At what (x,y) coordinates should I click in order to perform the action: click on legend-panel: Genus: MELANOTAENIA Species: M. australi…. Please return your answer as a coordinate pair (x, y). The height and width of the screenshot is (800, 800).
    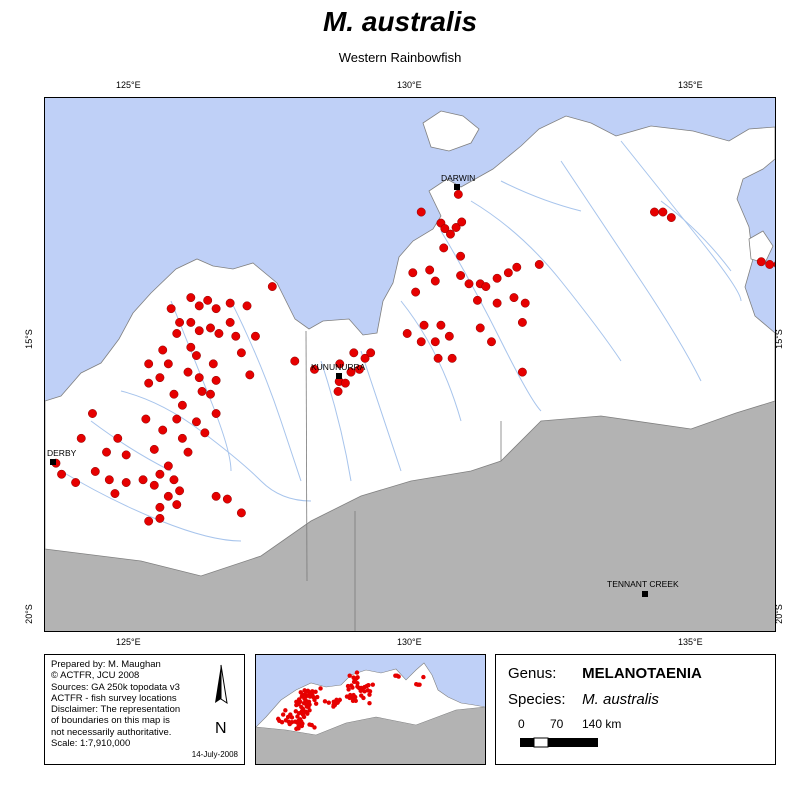
    Looking at the image, I should click on (635, 709).